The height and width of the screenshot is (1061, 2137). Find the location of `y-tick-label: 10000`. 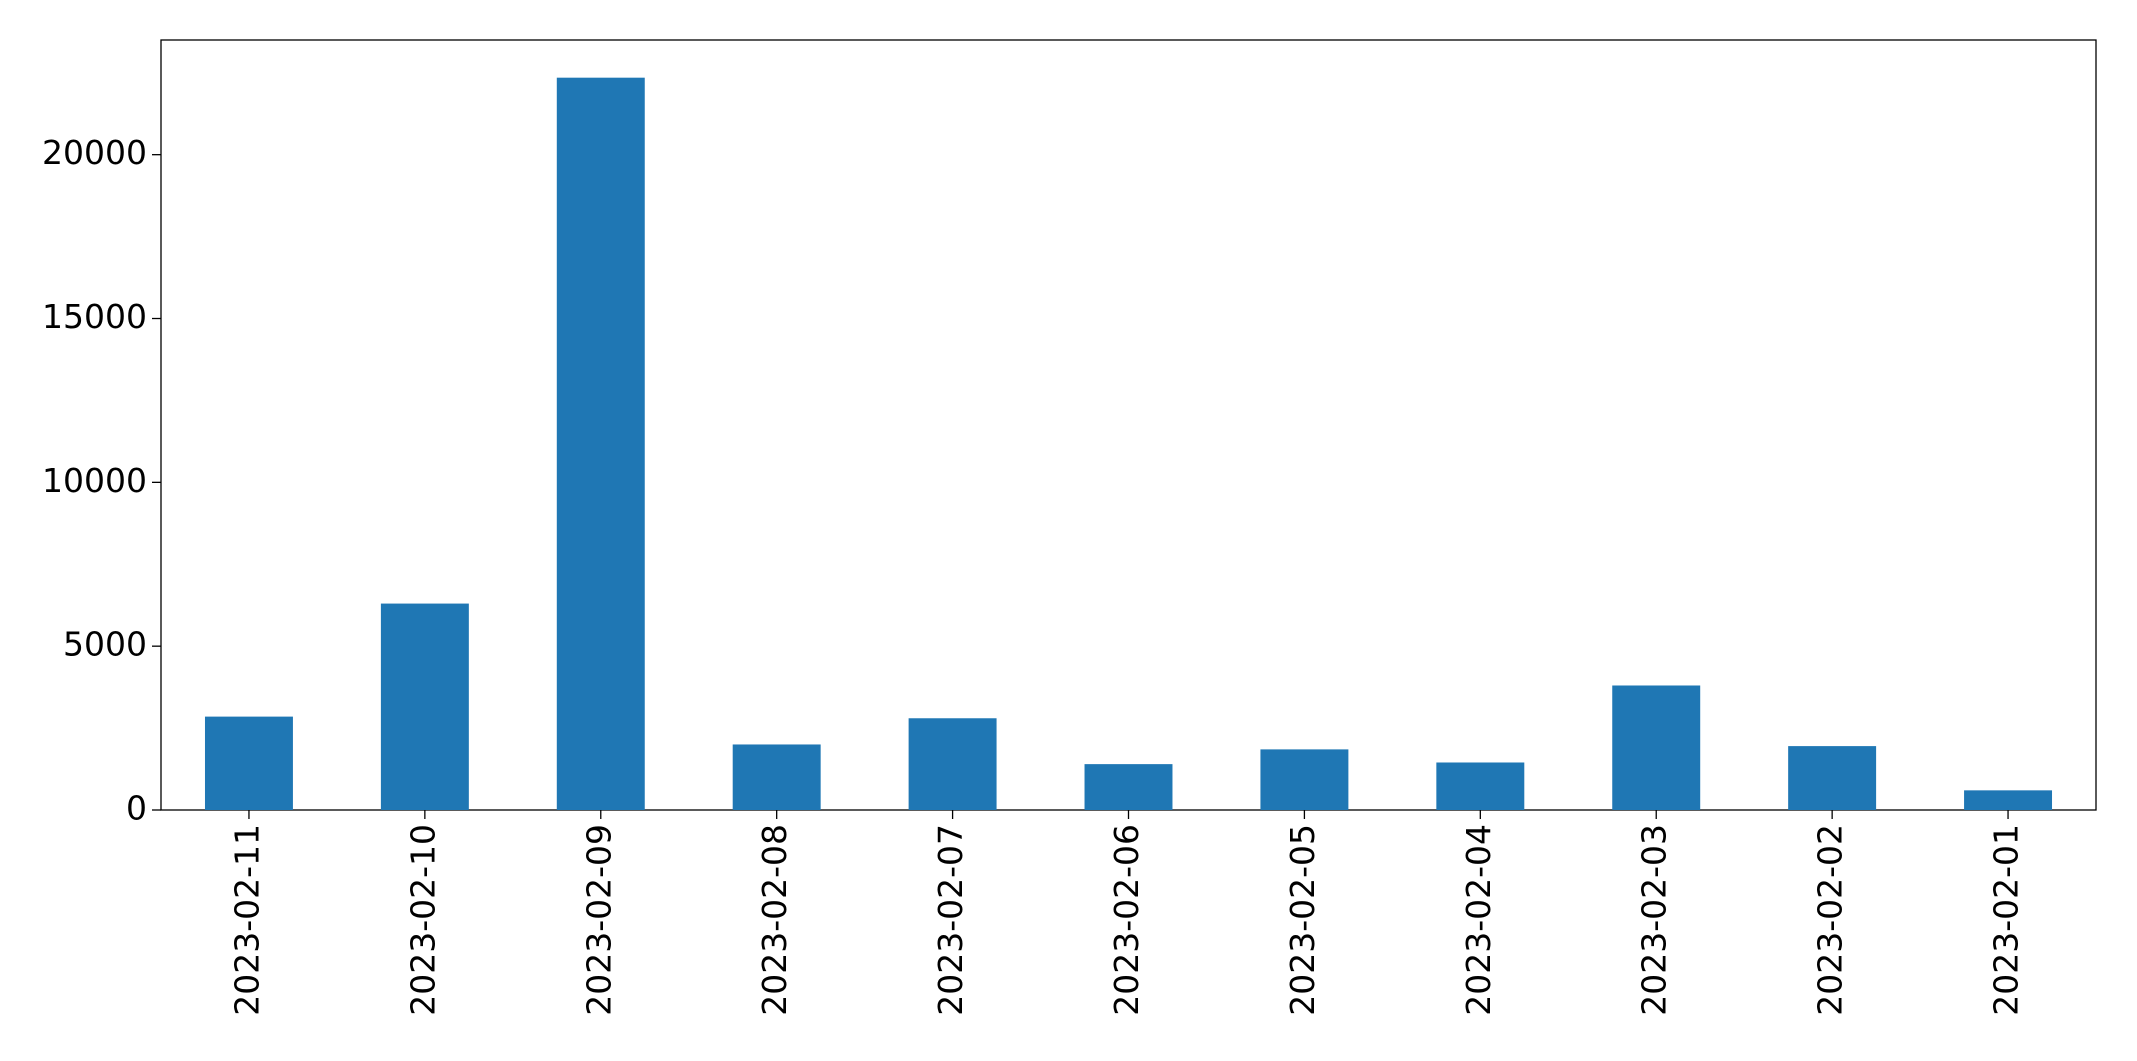

y-tick-label: 10000 is located at coordinates (94, 480).